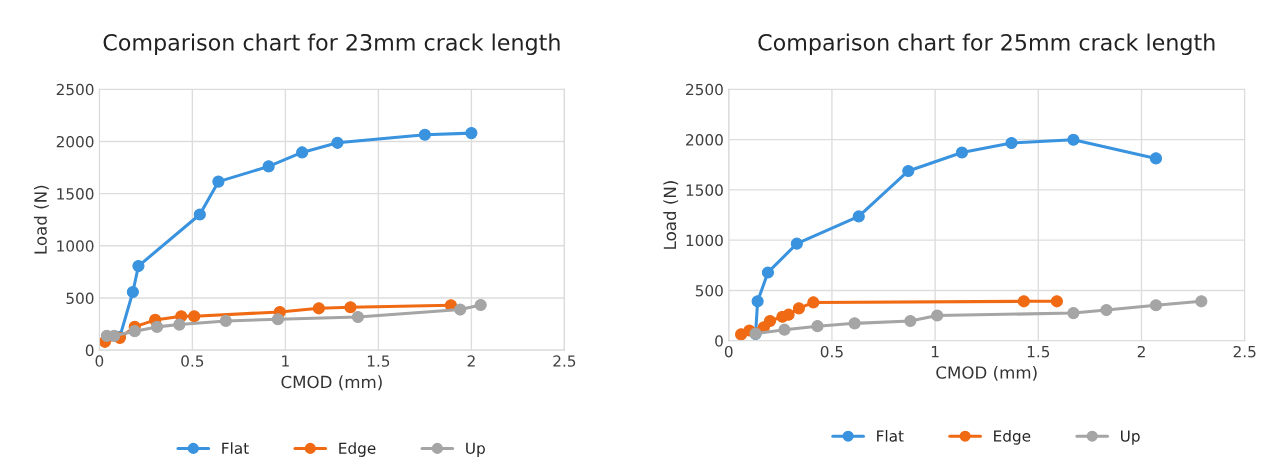  Describe the element at coordinates (719, 341) in the screenshot. I see `y-tick-label: 0` at that location.